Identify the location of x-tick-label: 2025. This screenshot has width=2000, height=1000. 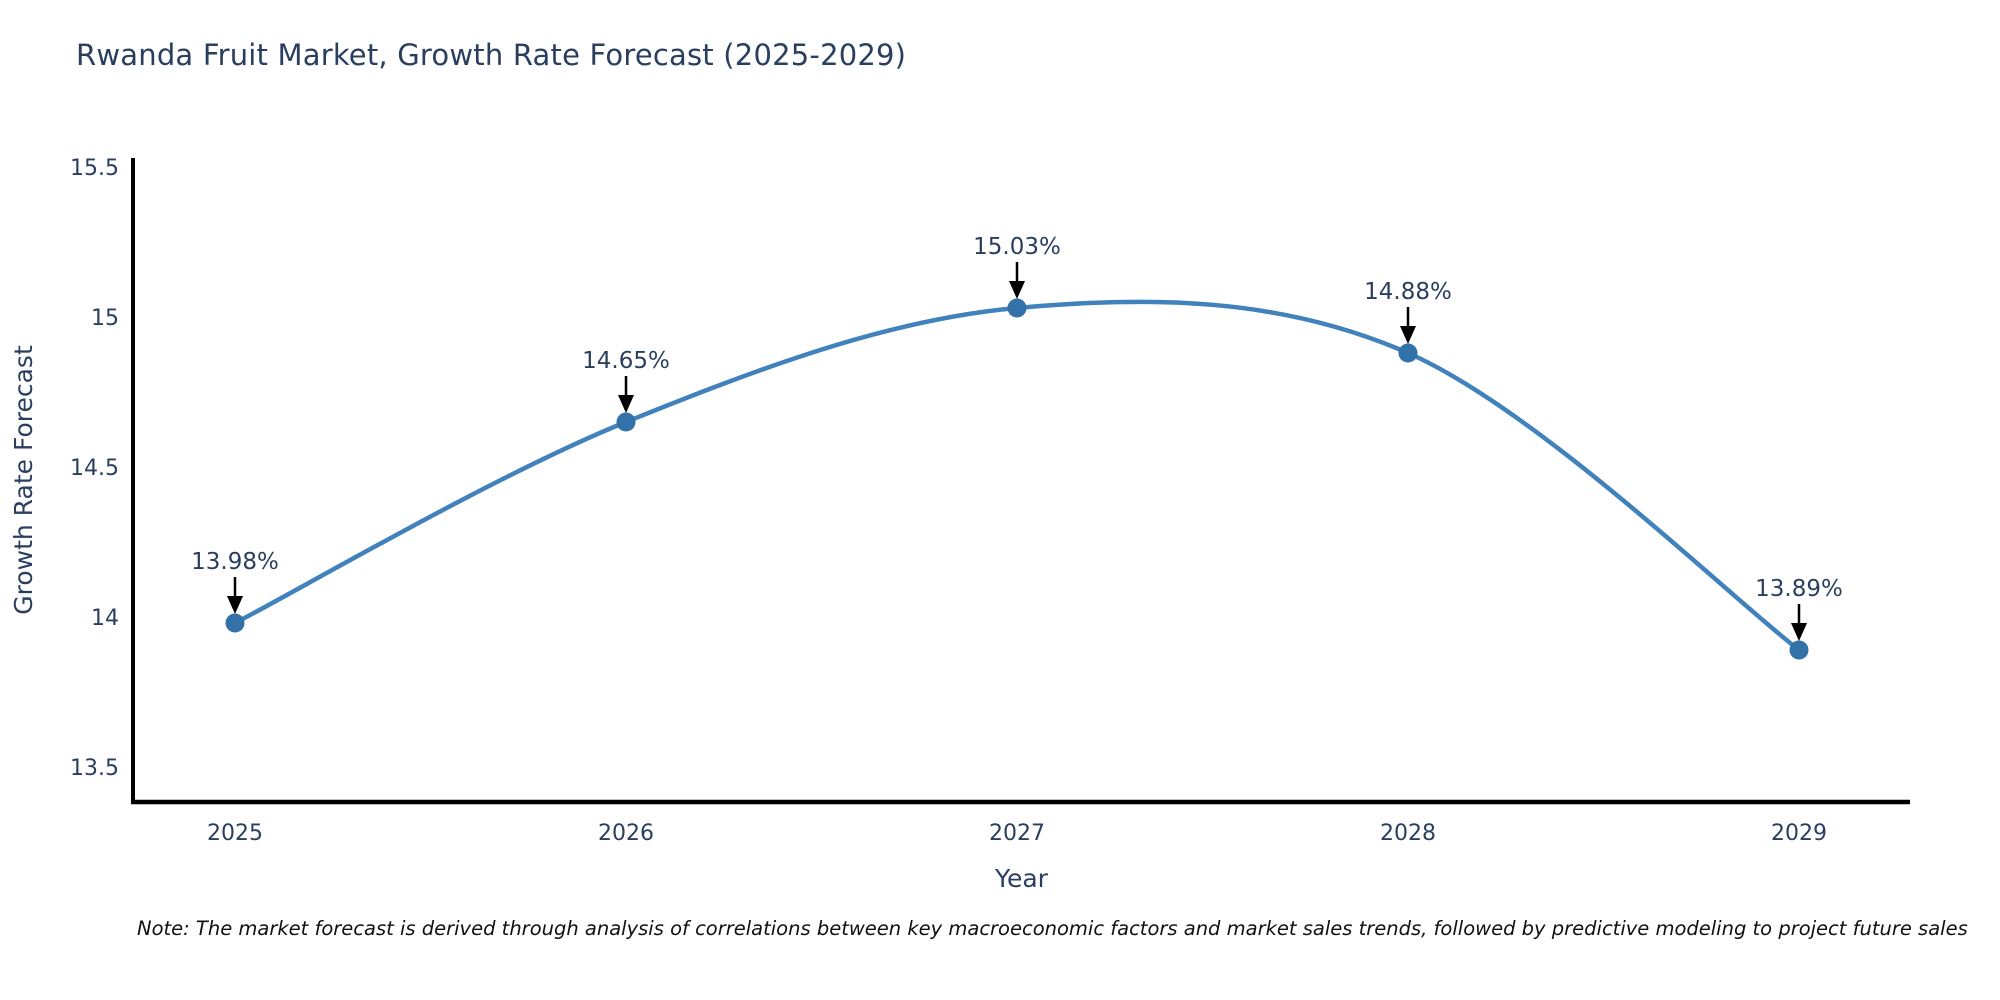
(235, 833).